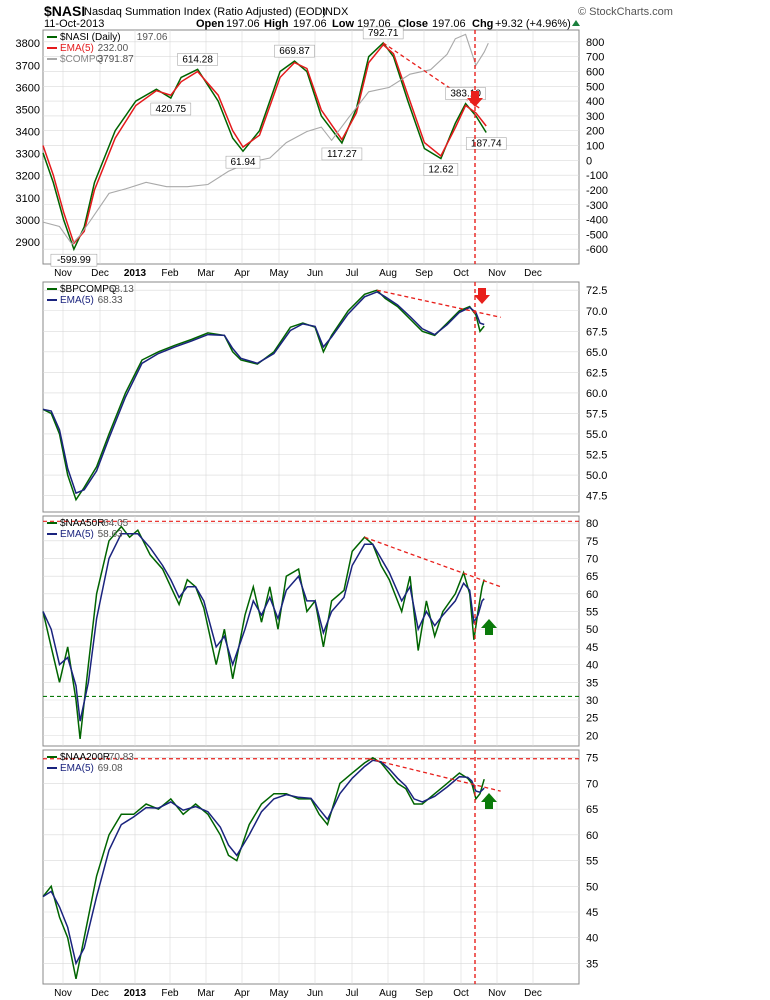  I want to click on right-axis-tick-label: 62.5, so click(596, 373).